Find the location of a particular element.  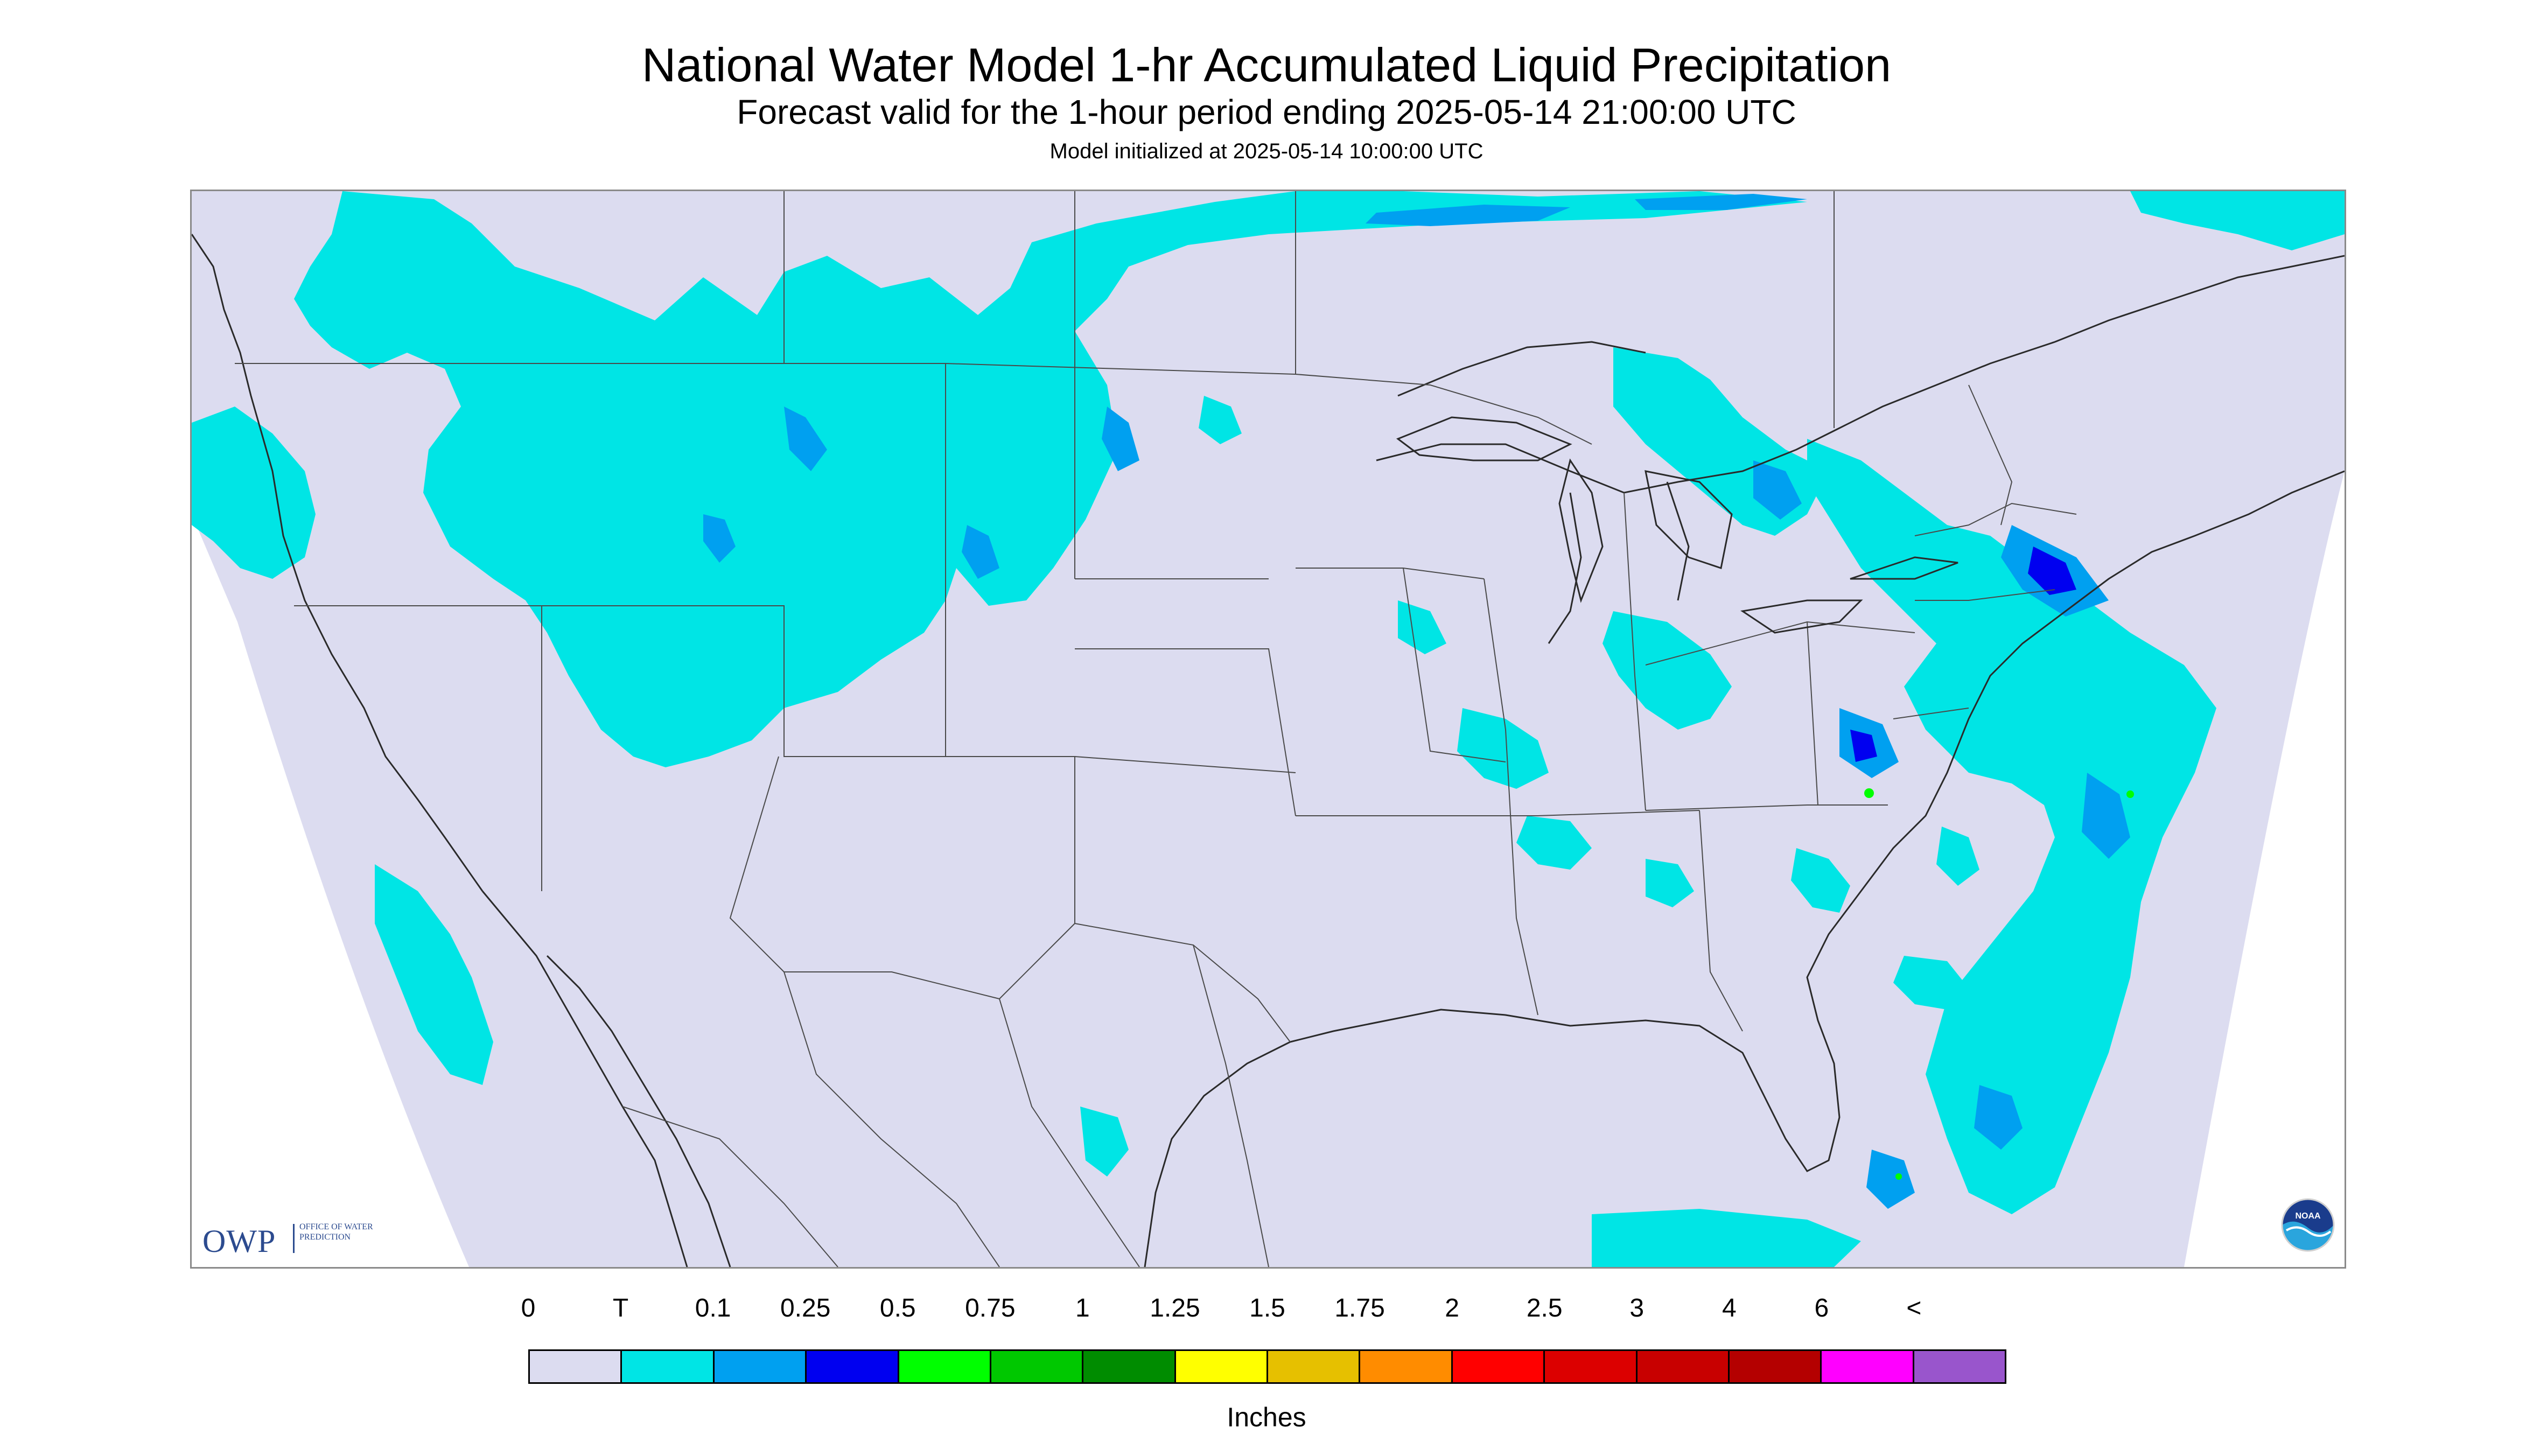

legend-tick-label: 1.5 is located at coordinates (1267, 1308).